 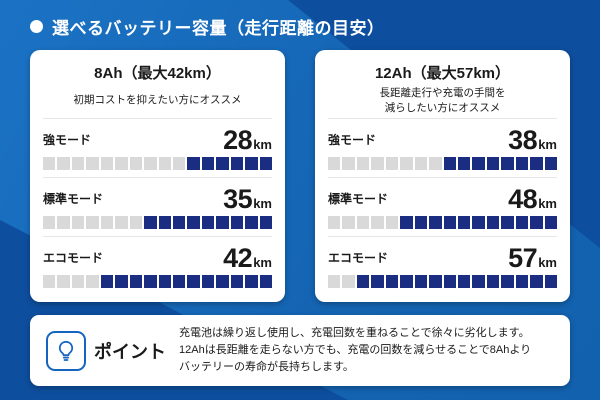 What do you see at coordinates (66, 350) in the screenshot?
I see `lightbulb-icon` at bounding box center [66, 350].